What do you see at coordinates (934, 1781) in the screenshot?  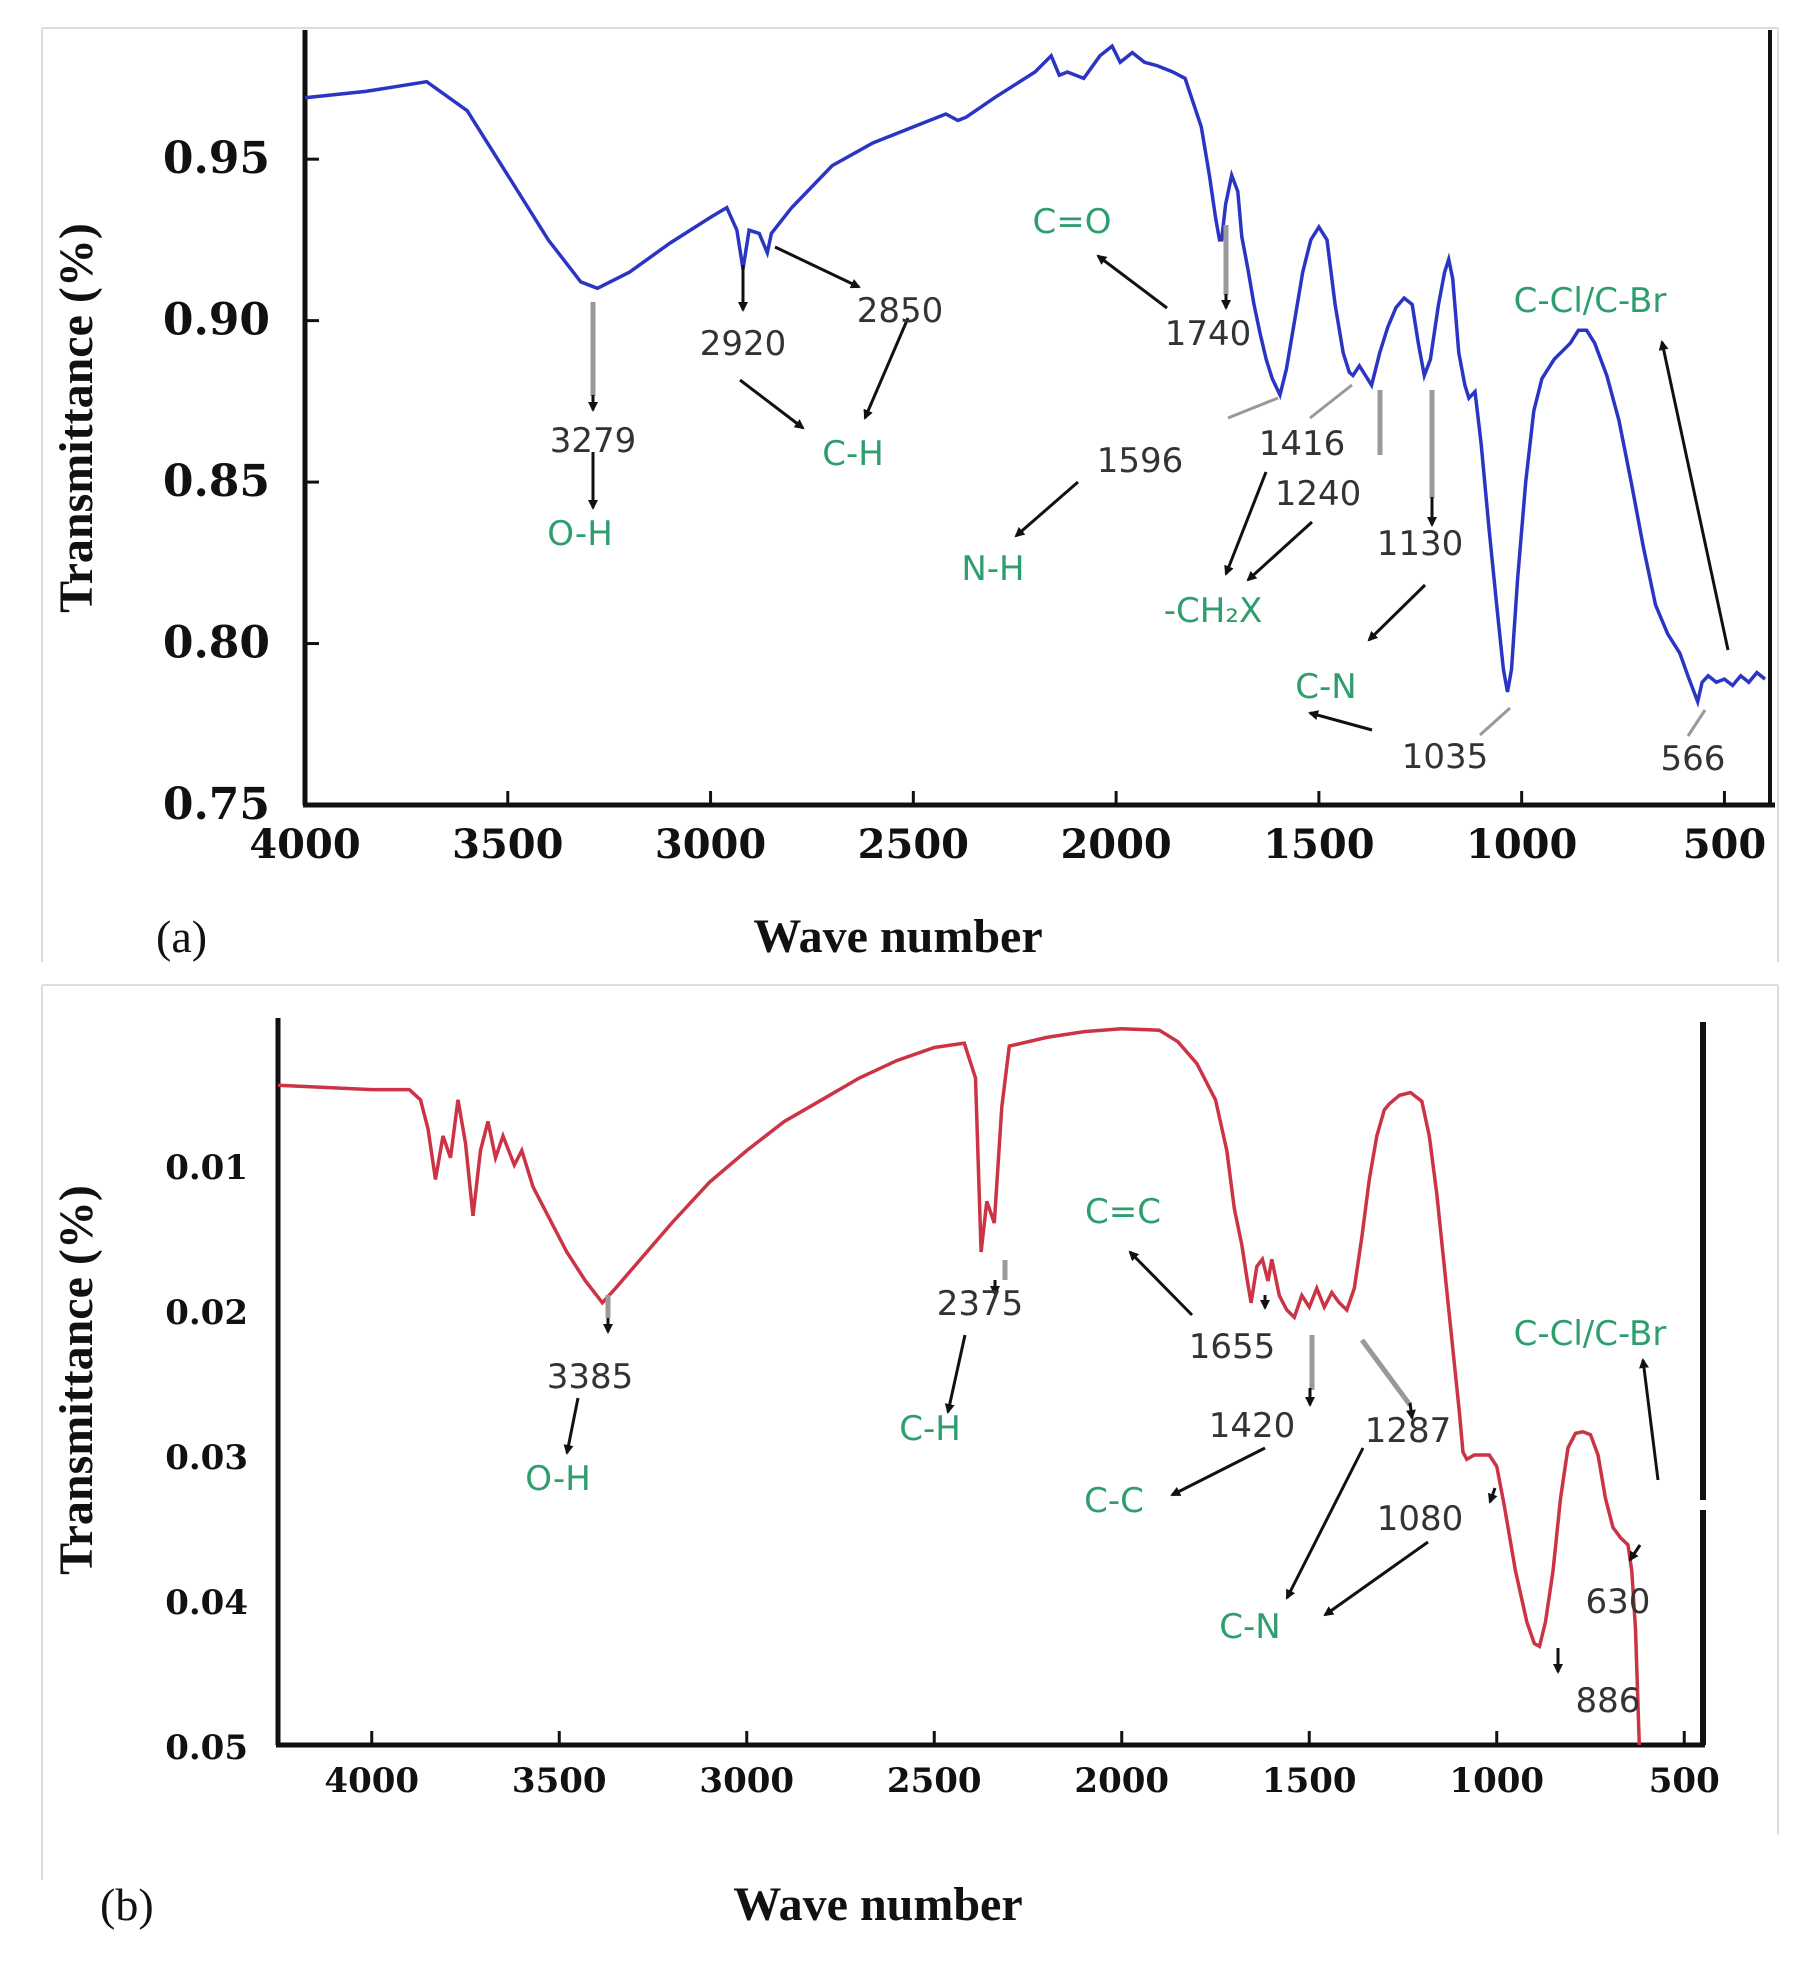 I see `panel-b-x-tick-label: 2500` at bounding box center [934, 1781].